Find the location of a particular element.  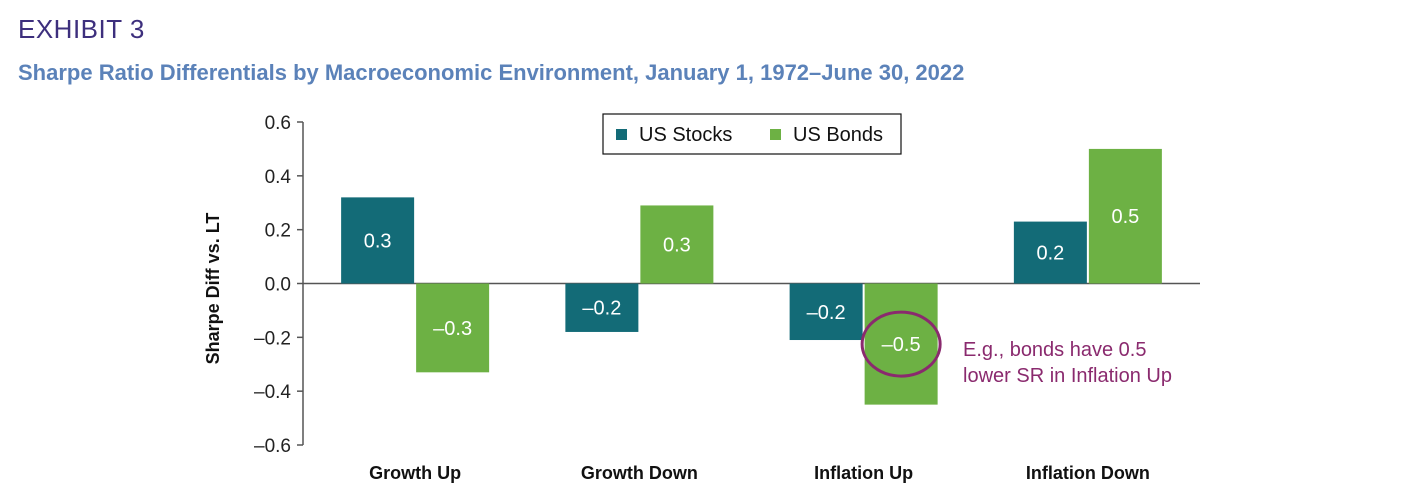

legend-label: US Stocks is located at coordinates (685, 135).